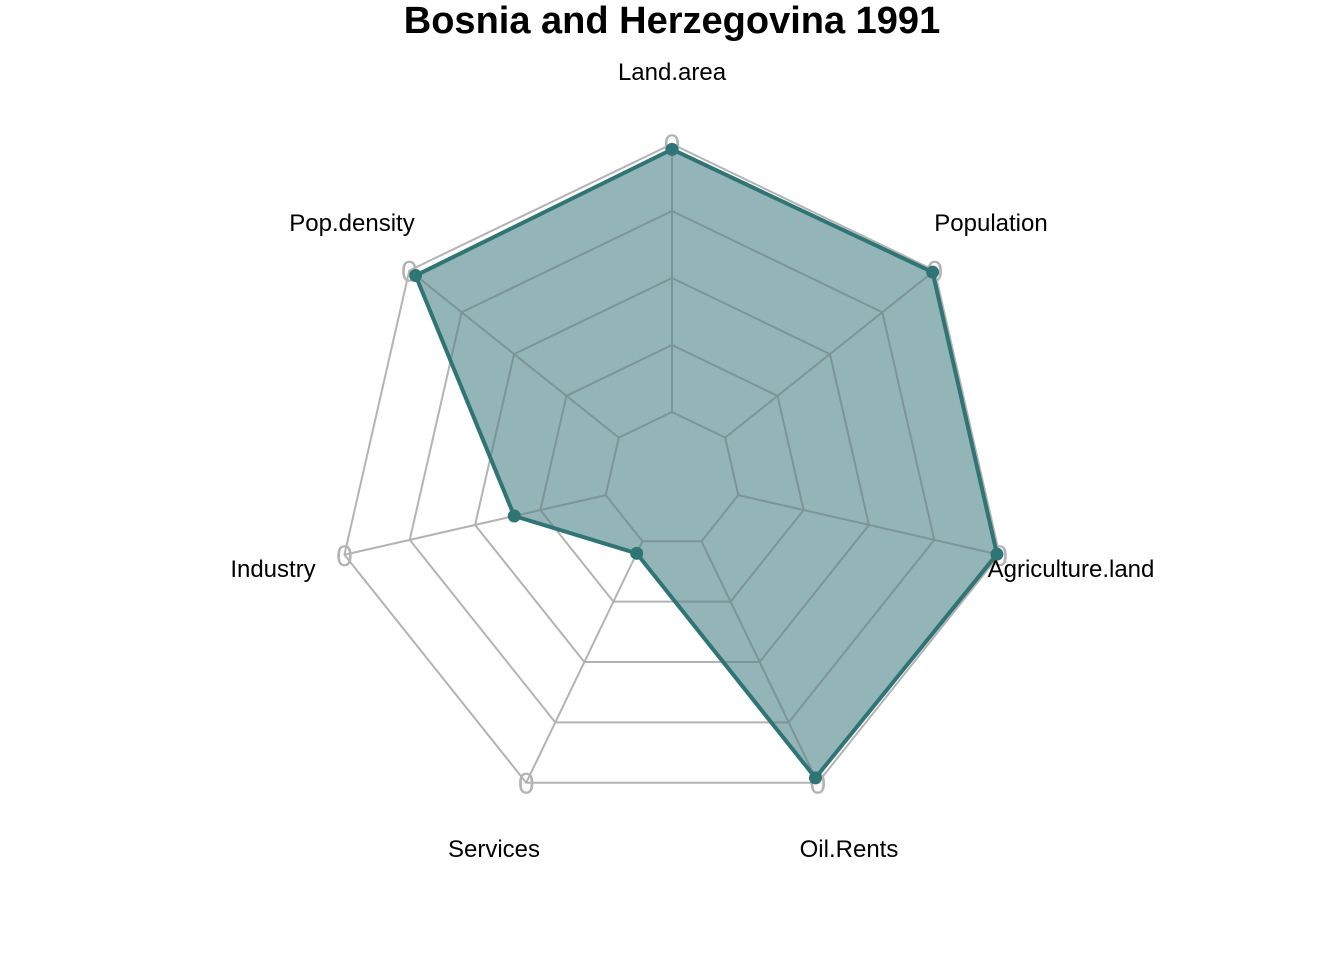 This screenshot has height=960, width=1344. What do you see at coordinates (584, 662) in the screenshot?
I see `axis-spoke` at bounding box center [584, 662].